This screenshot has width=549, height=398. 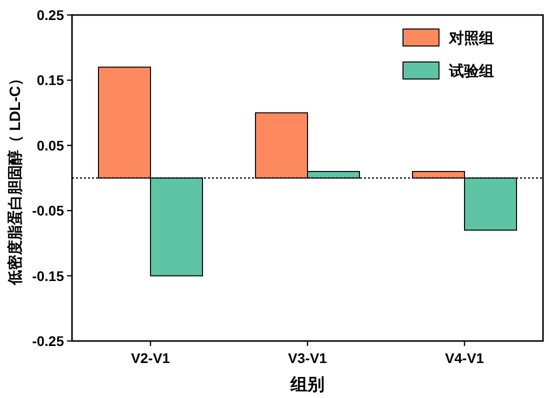 I want to click on y-tick-label: -0.05, so click(x=48, y=210).